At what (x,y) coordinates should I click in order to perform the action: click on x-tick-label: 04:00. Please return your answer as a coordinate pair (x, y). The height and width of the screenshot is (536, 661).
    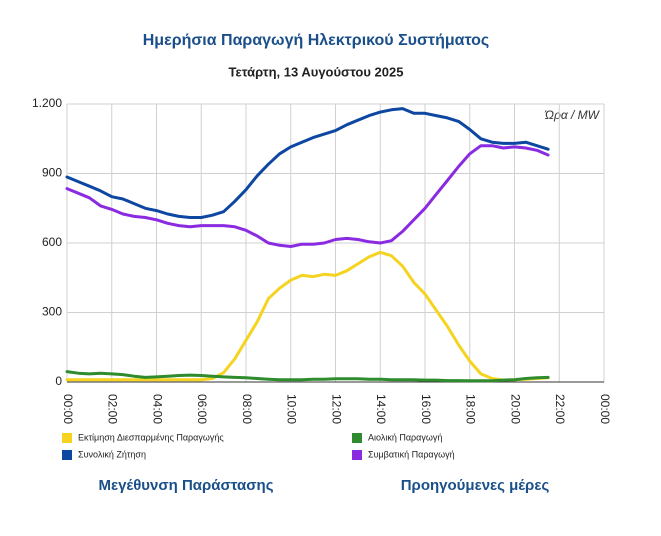
    Looking at the image, I should click on (157, 409).